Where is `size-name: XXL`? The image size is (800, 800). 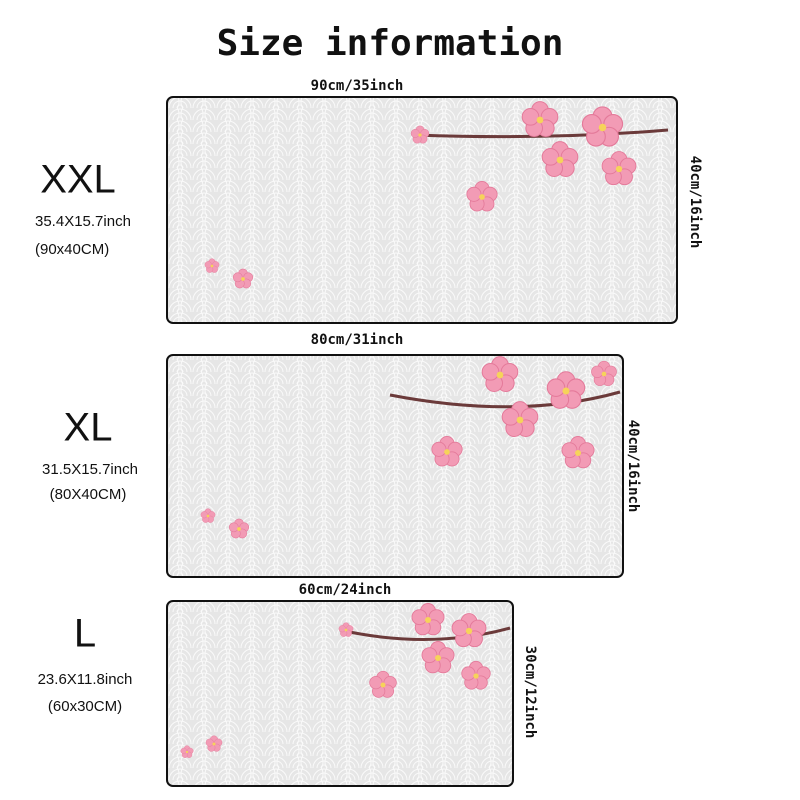 size-name: XXL is located at coordinates (78, 180).